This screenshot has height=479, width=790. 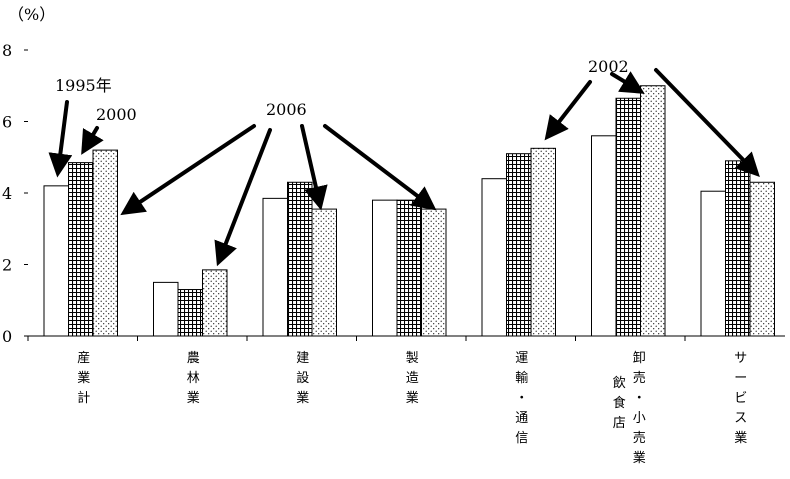 What do you see at coordinates (639, 408) in the screenshot?
I see `category-label: 卸売・小売業` at bounding box center [639, 408].